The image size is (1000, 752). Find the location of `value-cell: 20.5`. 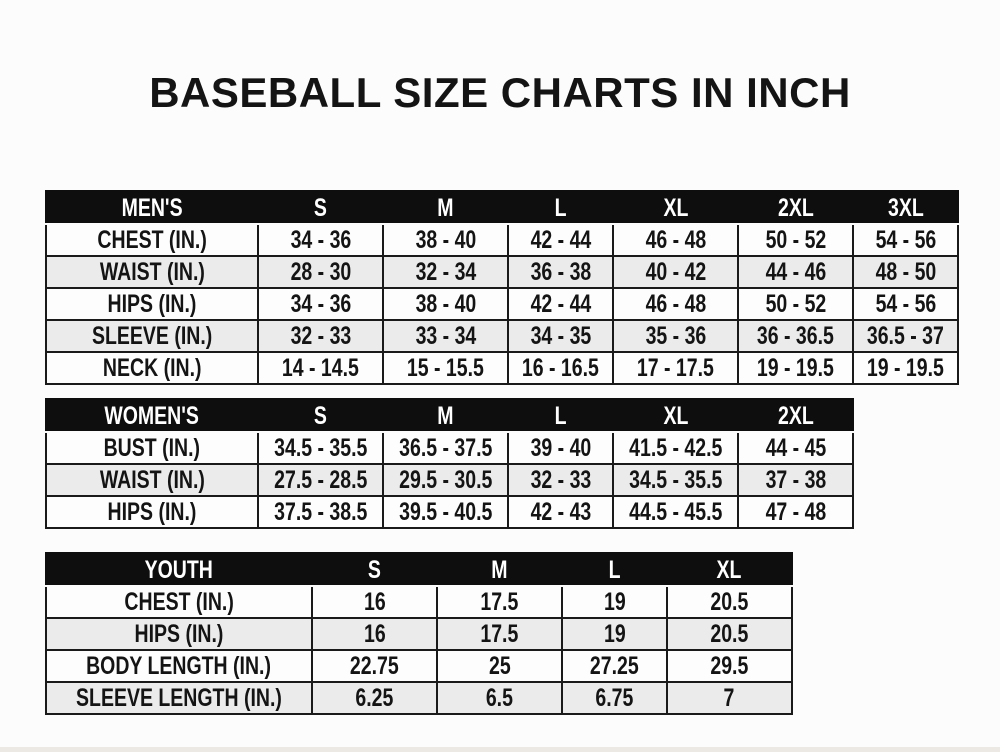

value-cell: 20.5 is located at coordinates (729, 602).